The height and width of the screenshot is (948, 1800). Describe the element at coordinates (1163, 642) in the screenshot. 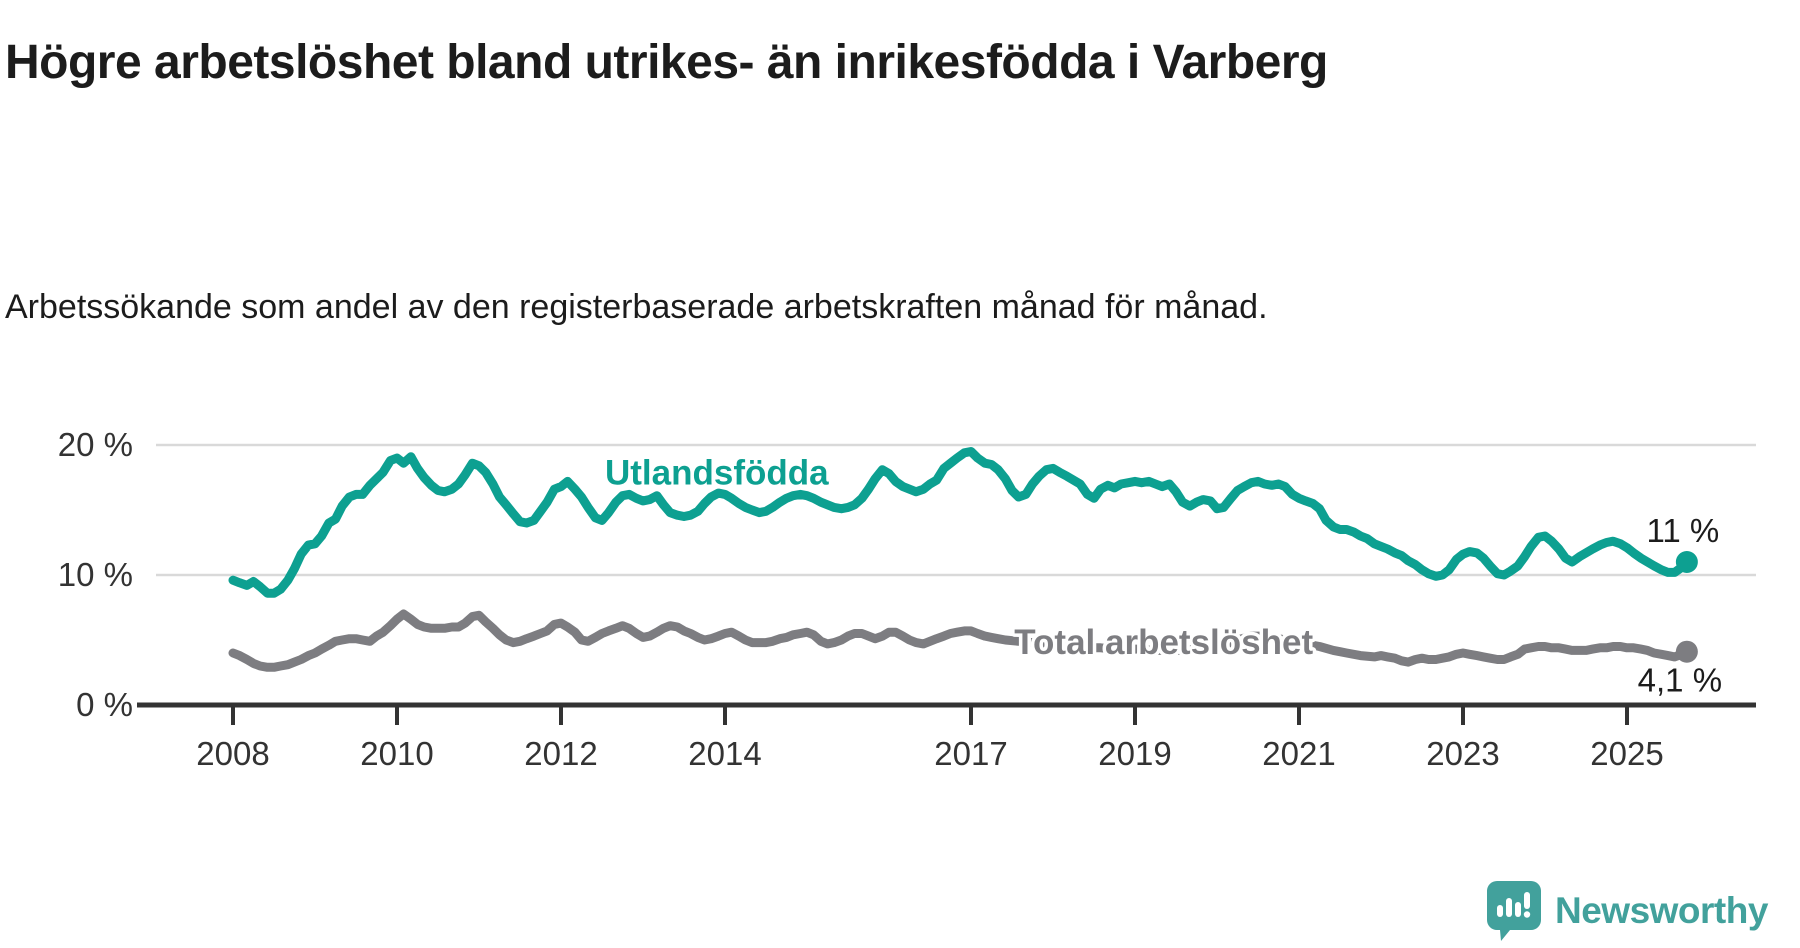

I see `series-label: Total arbetslöshet` at that location.